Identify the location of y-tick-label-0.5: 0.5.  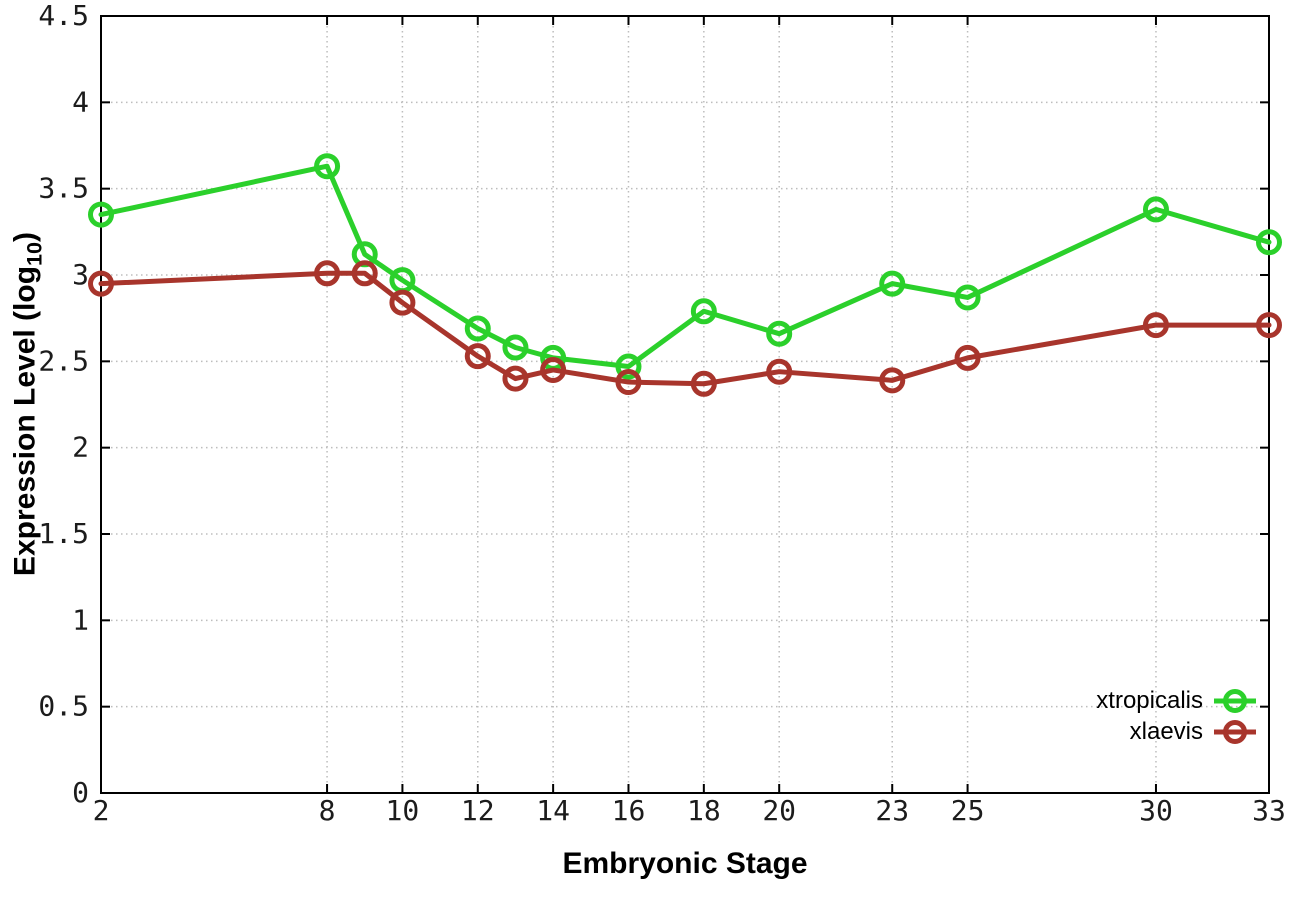
(63, 706).